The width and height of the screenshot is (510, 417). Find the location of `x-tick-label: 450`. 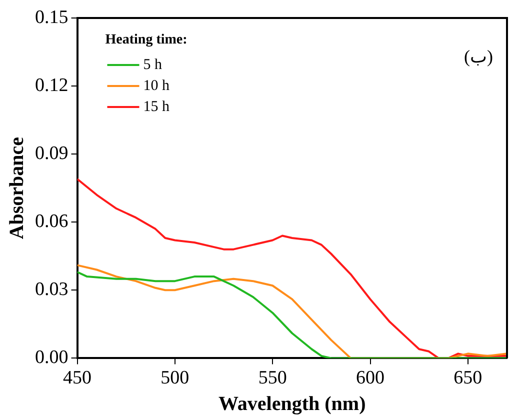

x-tick-label: 450 is located at coordinates (77, 378).